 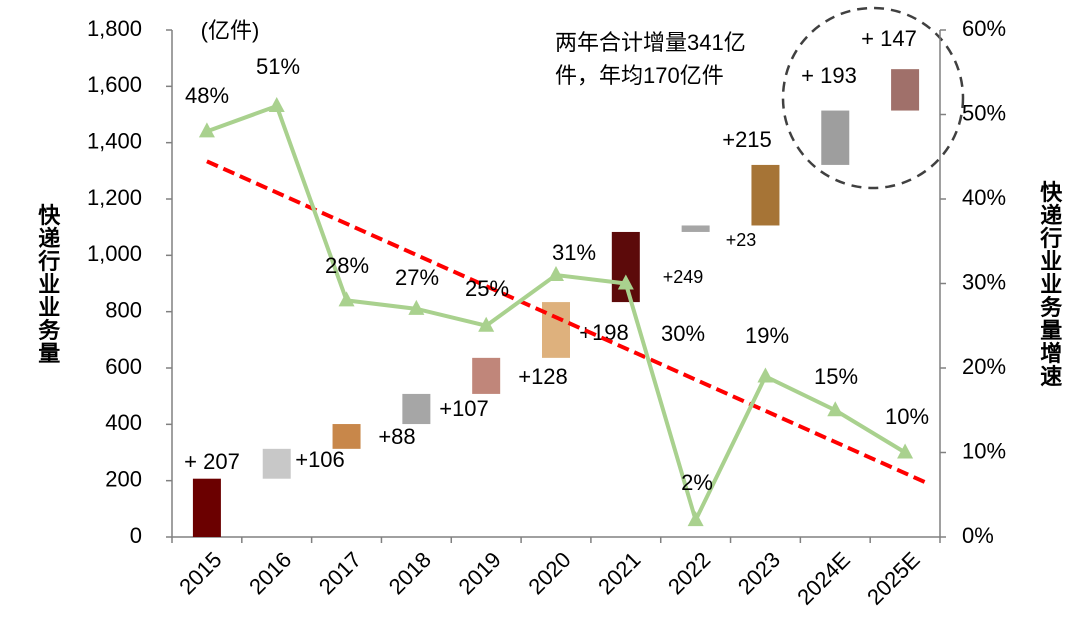 What do you see at coordinates (574, 252) in the screenshot?
I see `data-label: 31%` at bounding box center [574, 252].